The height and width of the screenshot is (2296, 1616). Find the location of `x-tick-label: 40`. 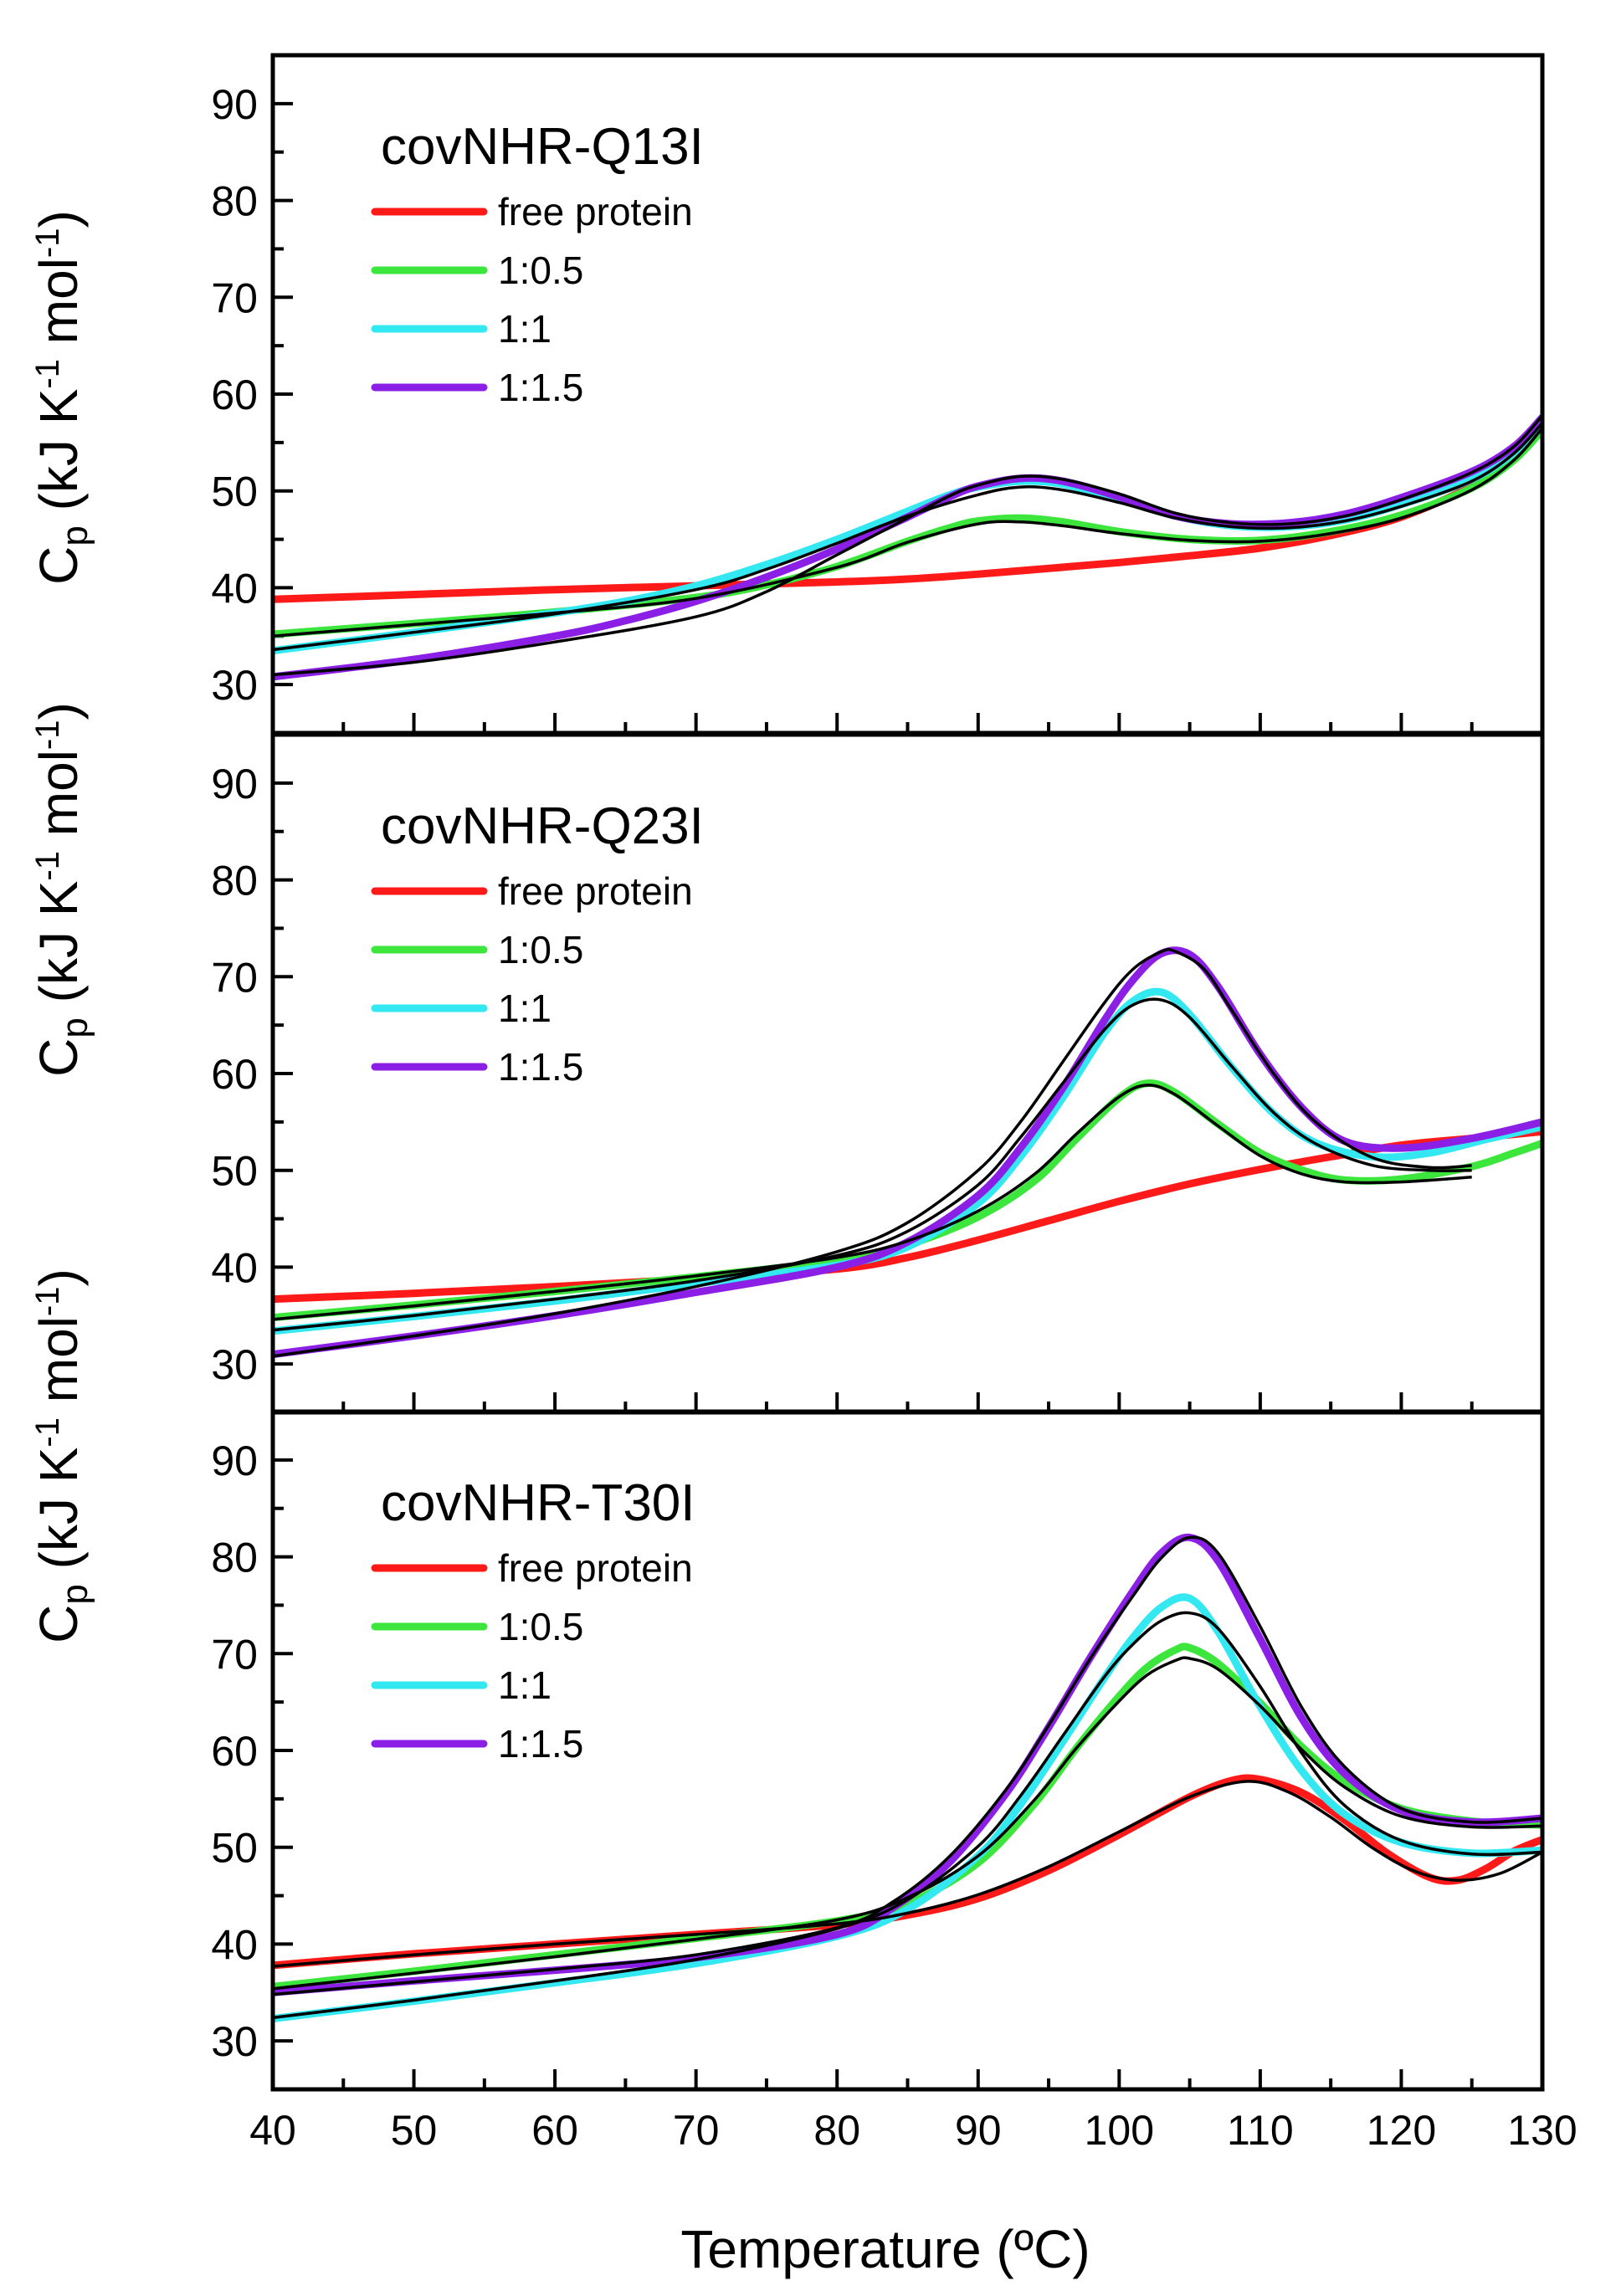

x-tick-label: 40 is located at coordinates (272, 2130).